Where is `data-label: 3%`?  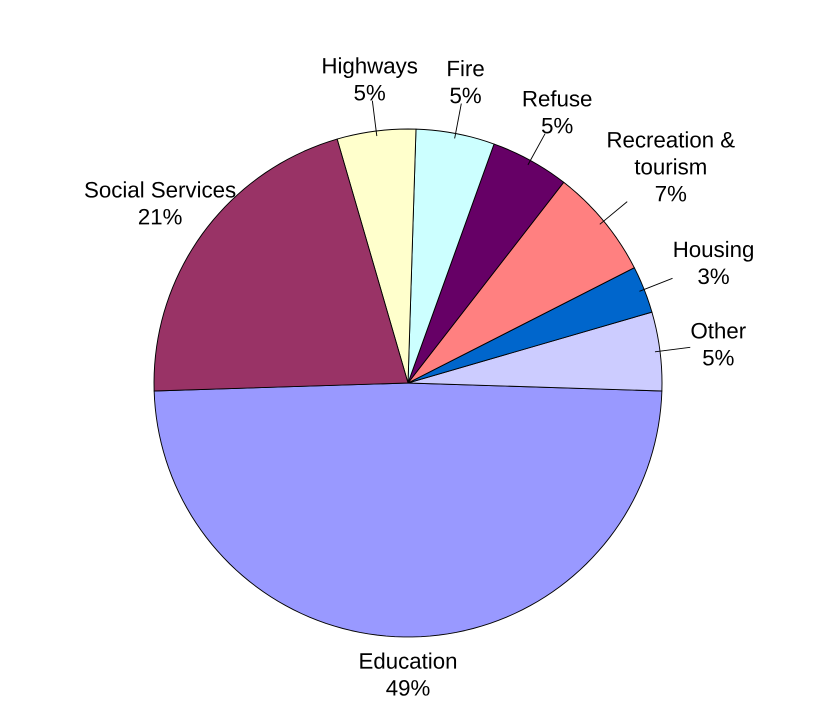 data-label: 3% is located at coordinates (713, 276).